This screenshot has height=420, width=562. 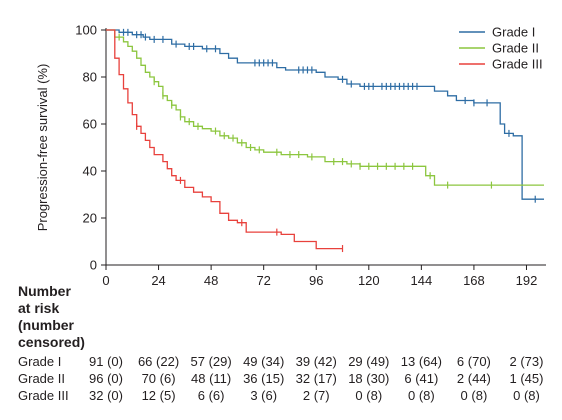 What do you see at coordinates (474, 280) in the screenshot?
I see `x-tick-label: 168` at bounding box center [474, 280].